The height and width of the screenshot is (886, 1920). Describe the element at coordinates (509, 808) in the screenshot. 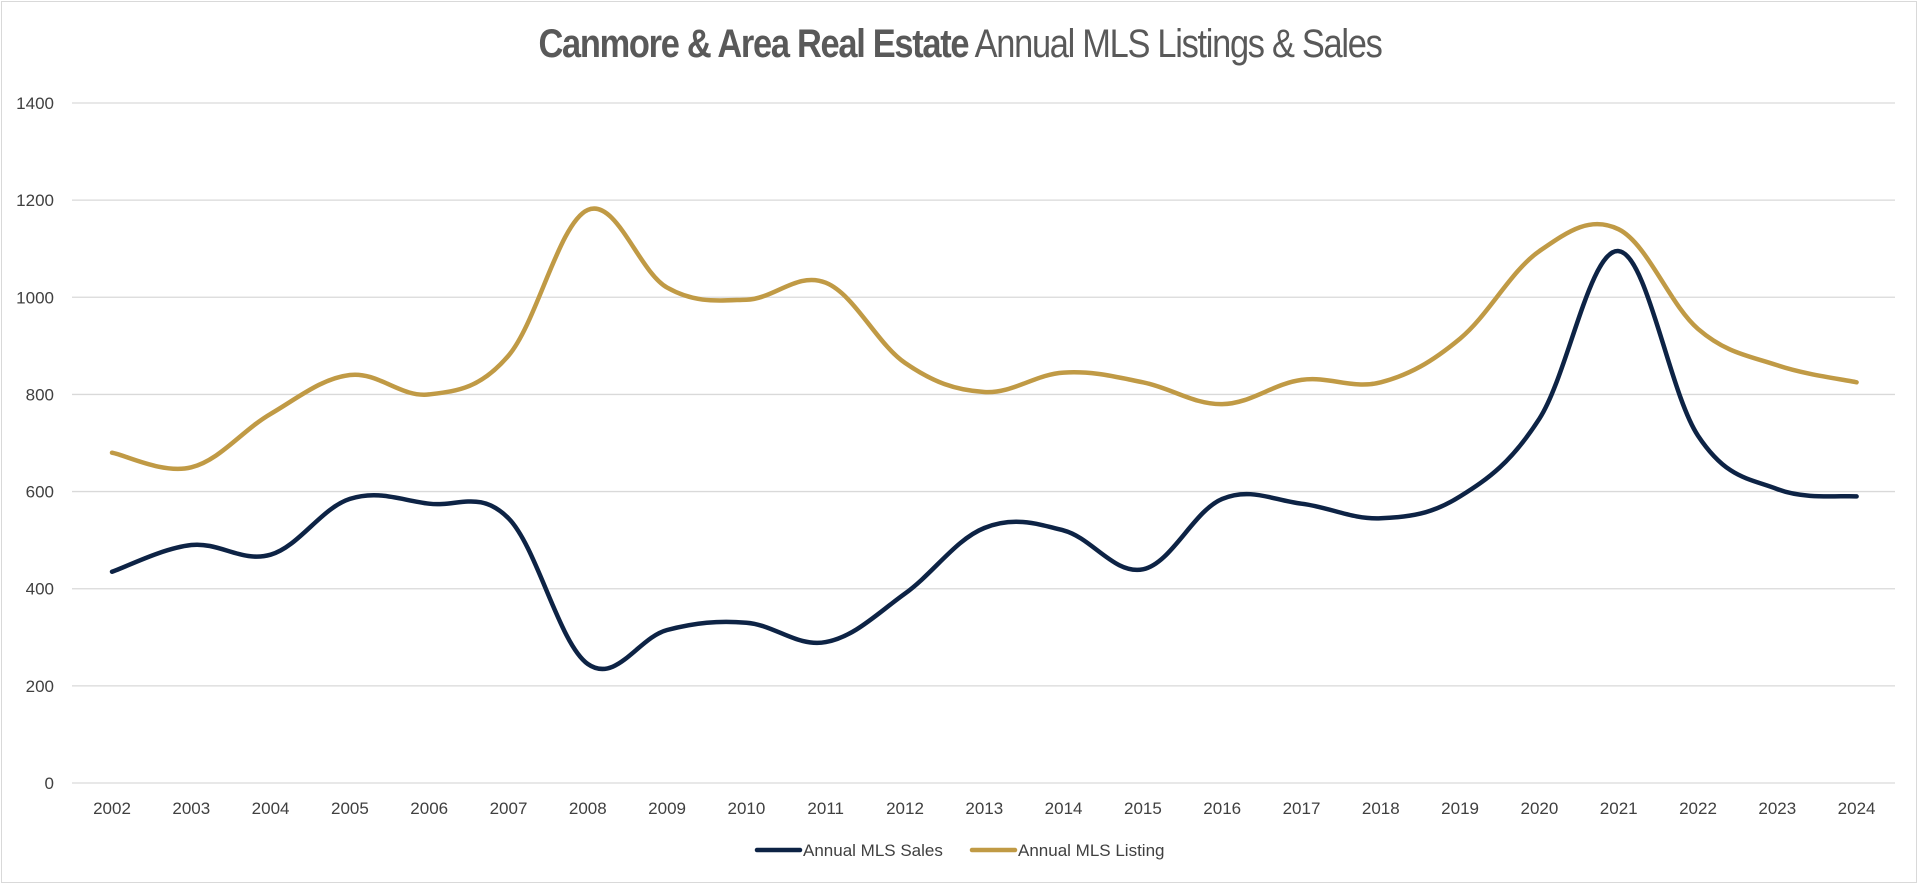

I see `x-tick-label: 2007` at that location.